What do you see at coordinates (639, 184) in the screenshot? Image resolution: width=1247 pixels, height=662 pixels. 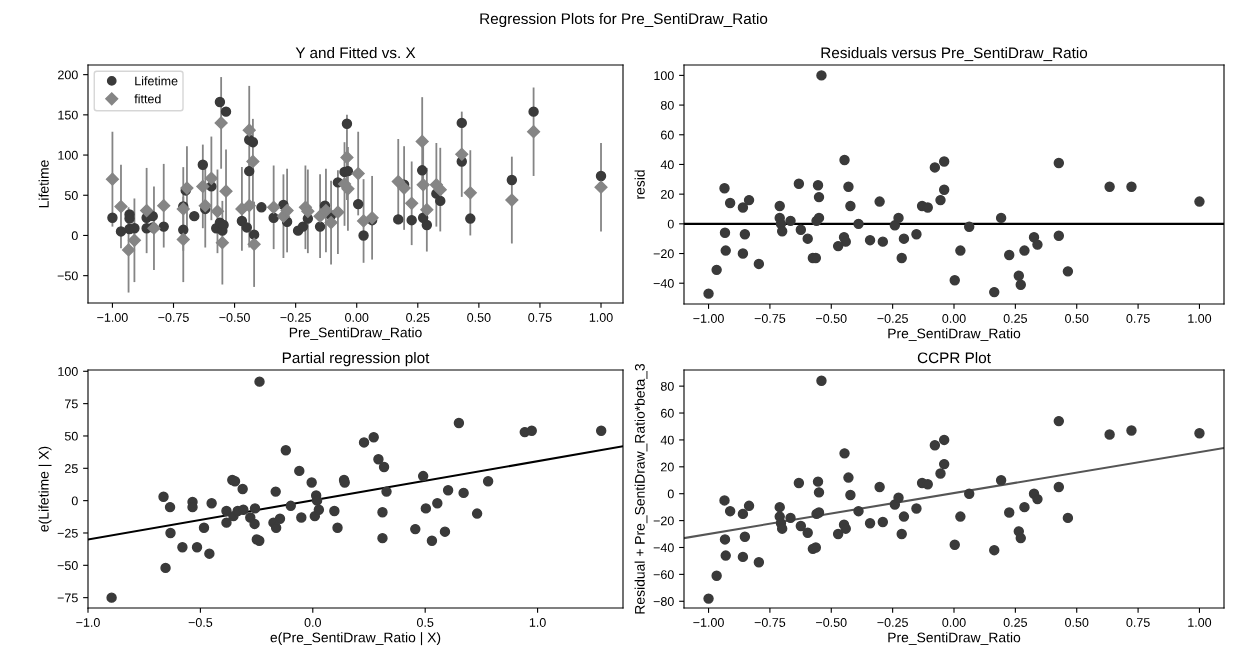 I see `y-axis-title: resid` at bounding box center [639, 184].